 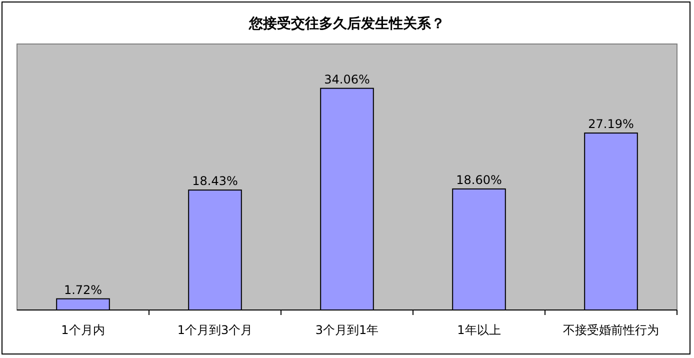 I want to click on chart-title: 您接受交往多久后发生性关系？, so click(x=346, y=23).